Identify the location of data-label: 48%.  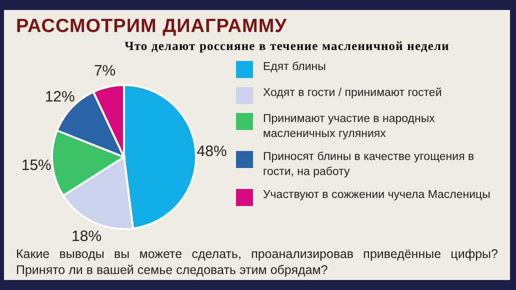
(211, 151).